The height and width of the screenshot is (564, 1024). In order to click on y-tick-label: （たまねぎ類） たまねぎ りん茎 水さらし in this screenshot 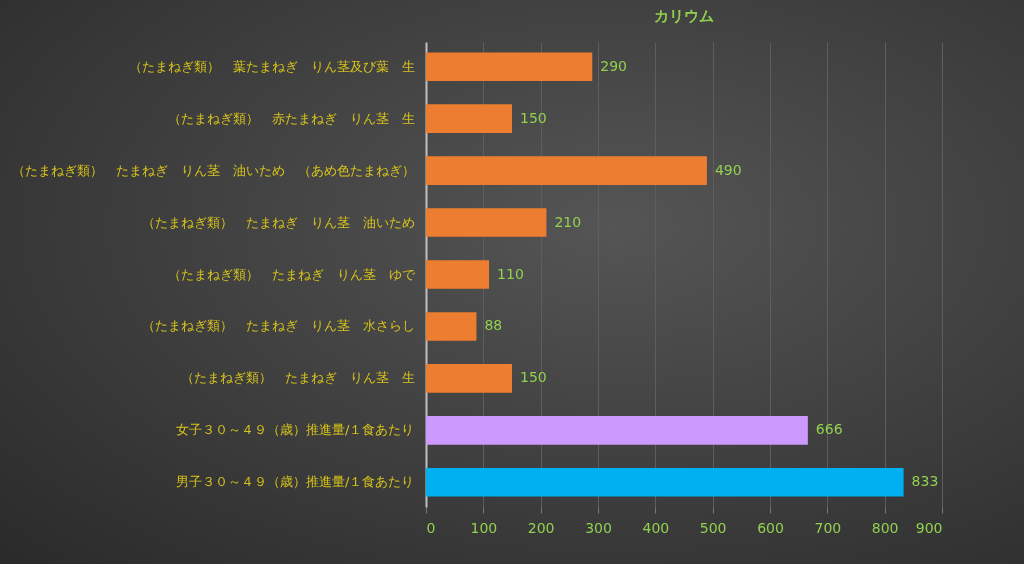, I will do `click(278, 326)`.